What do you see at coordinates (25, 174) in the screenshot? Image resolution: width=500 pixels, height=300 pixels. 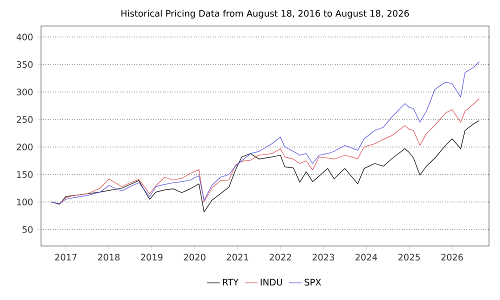 I see `y-tick-label: 150` at bounding box center [25, 174].